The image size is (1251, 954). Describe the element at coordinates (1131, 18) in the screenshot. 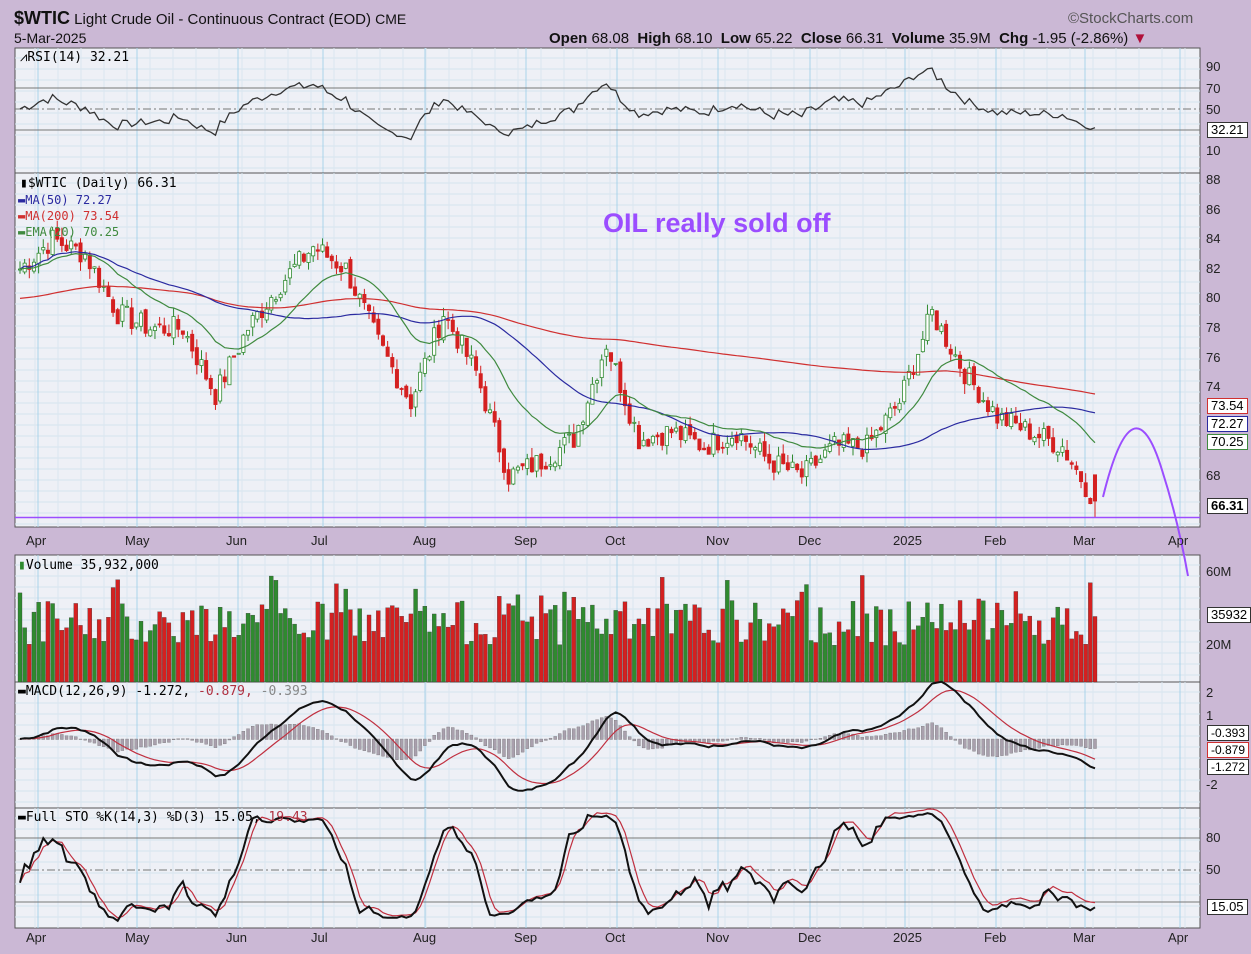

I see `stockcharts-logo: ©StockCharts.com` at that location.